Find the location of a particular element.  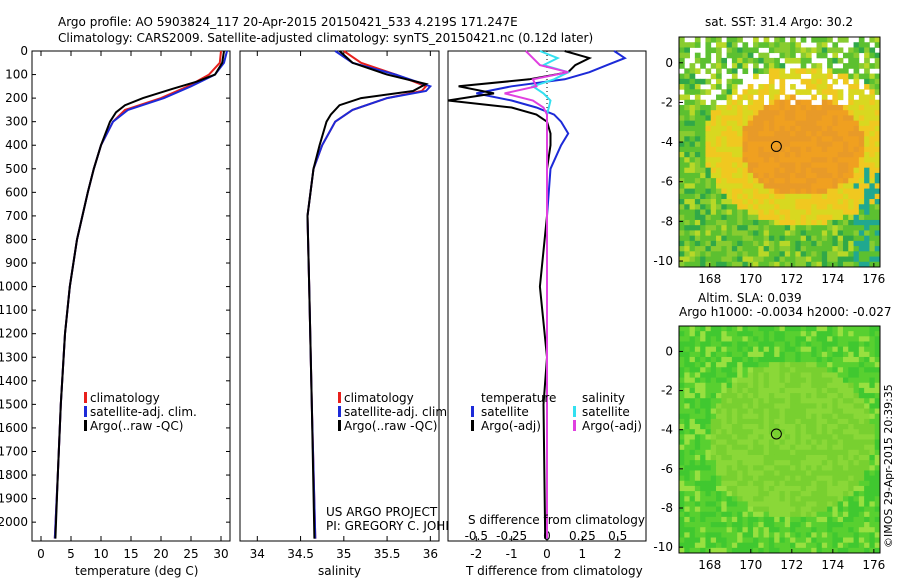

y-tick-label: 800 is located at coordinates (16, 239).